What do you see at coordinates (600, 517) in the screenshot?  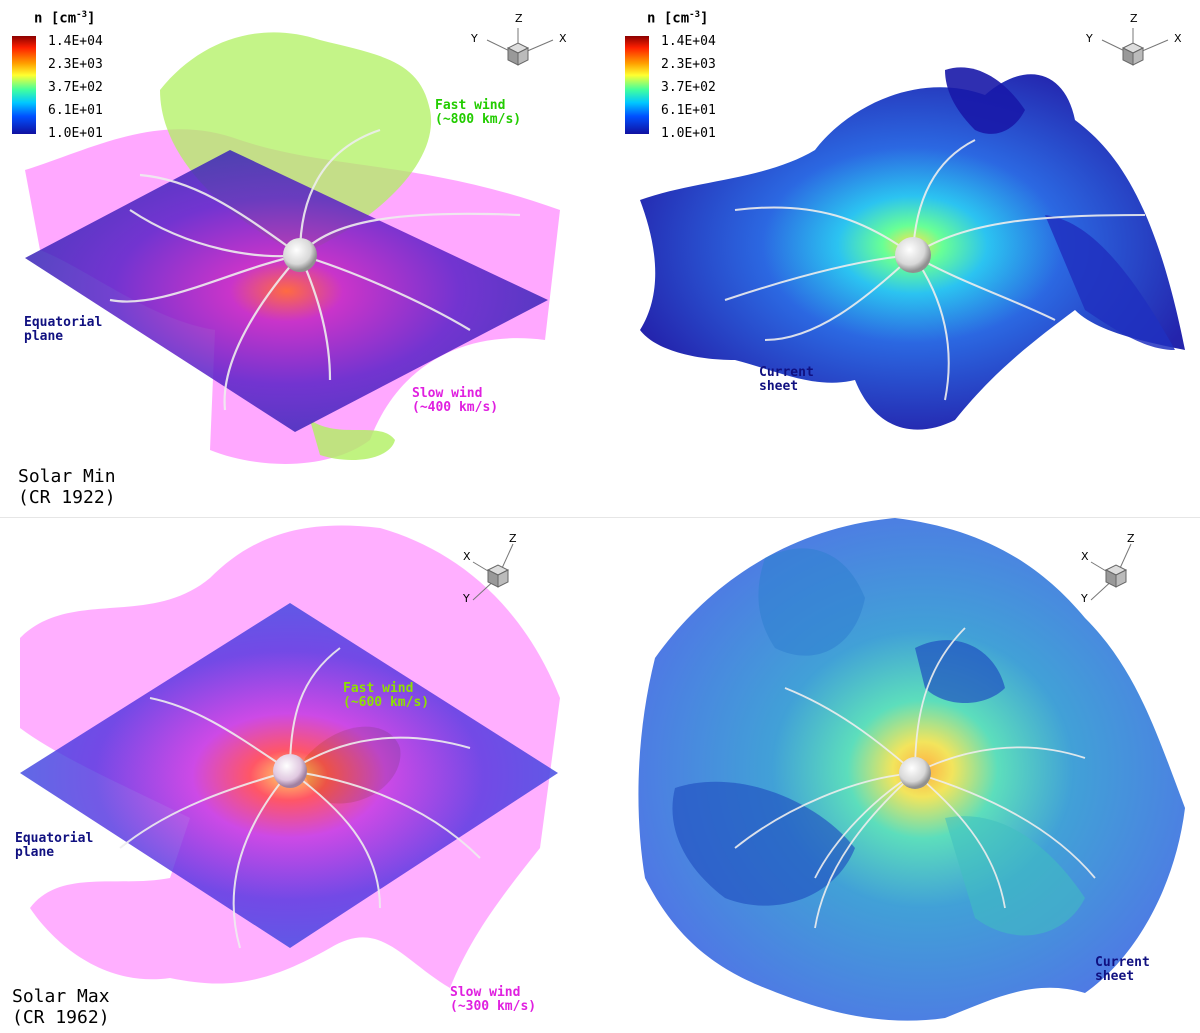 I see `panel-divider` at bounding box center [600, 517].